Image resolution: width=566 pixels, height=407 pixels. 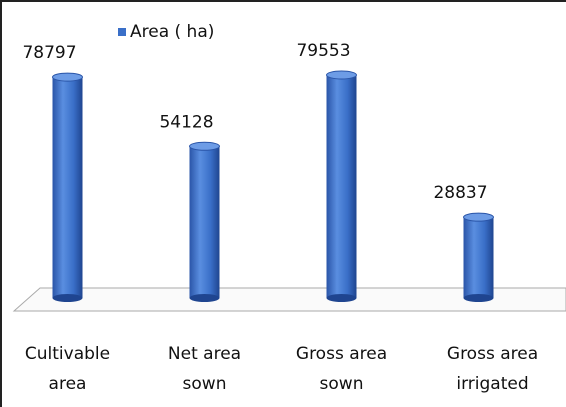 I want to click on x-tick-label: Net area sown, so click(x=204, y=369).